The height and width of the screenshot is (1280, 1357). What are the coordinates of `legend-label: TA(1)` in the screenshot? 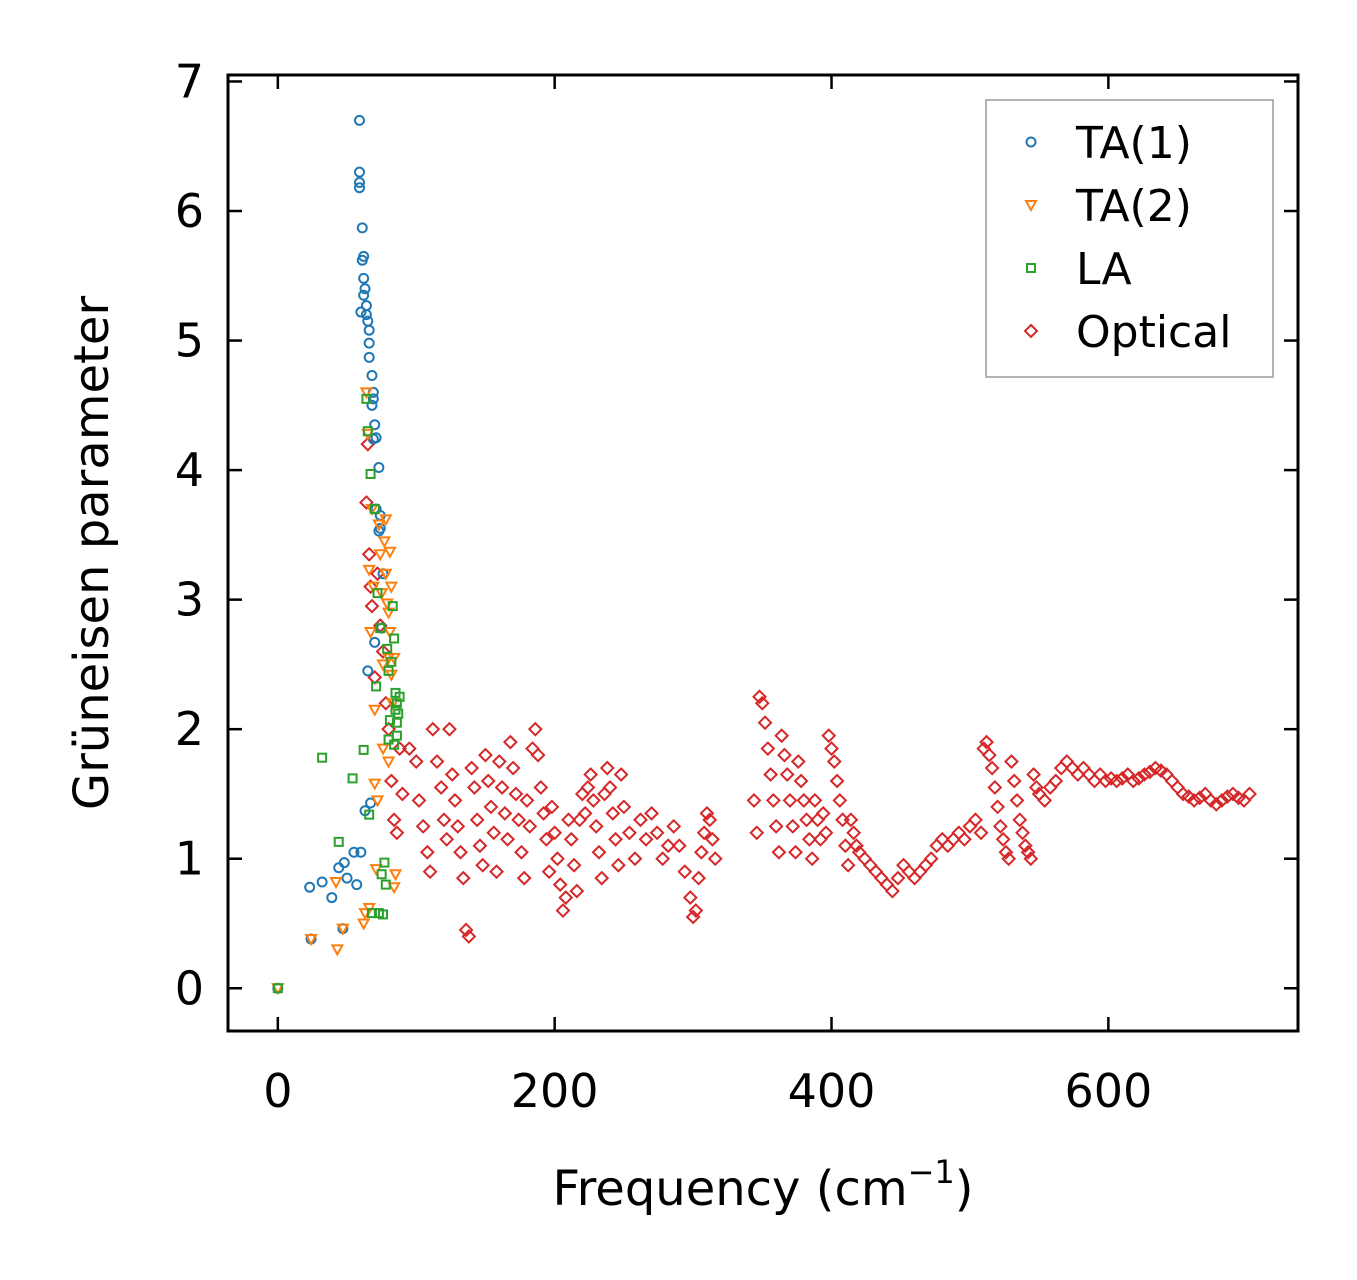 It's located at (1133, 143).